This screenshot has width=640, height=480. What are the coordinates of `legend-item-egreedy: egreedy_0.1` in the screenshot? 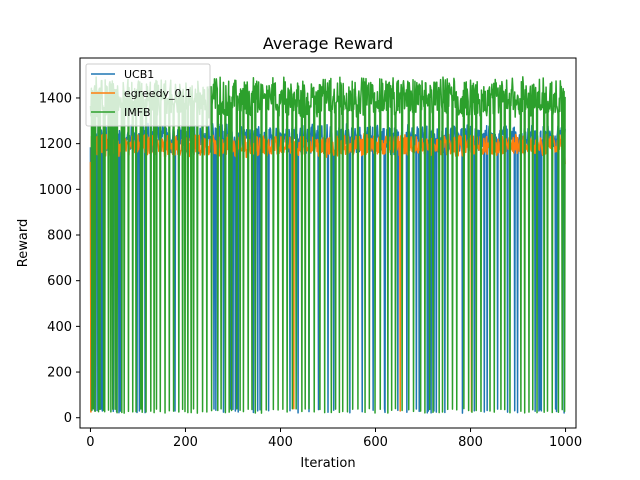 It's located at (141, 93).